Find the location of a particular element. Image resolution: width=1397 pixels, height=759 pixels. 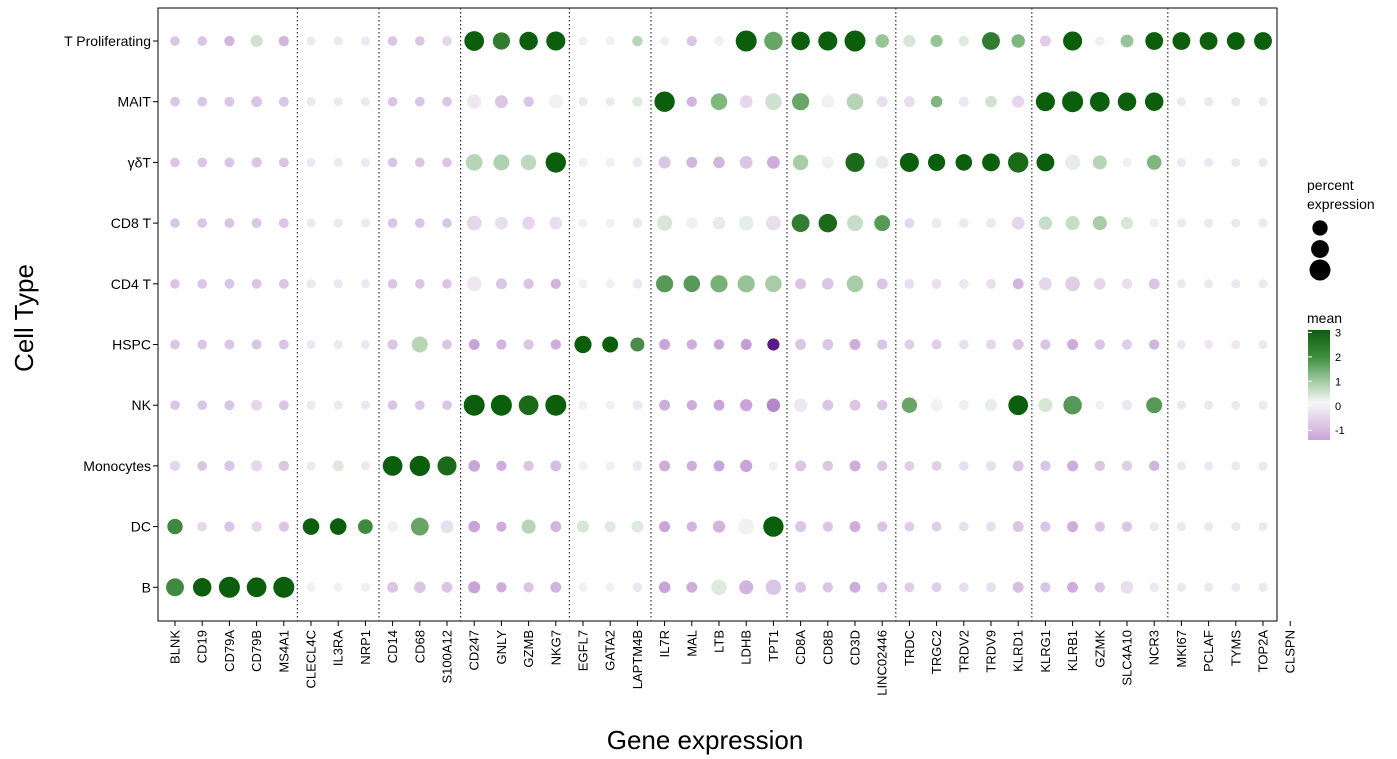

x-tick-label: CLECL4C is located at coordinates (311, 659).